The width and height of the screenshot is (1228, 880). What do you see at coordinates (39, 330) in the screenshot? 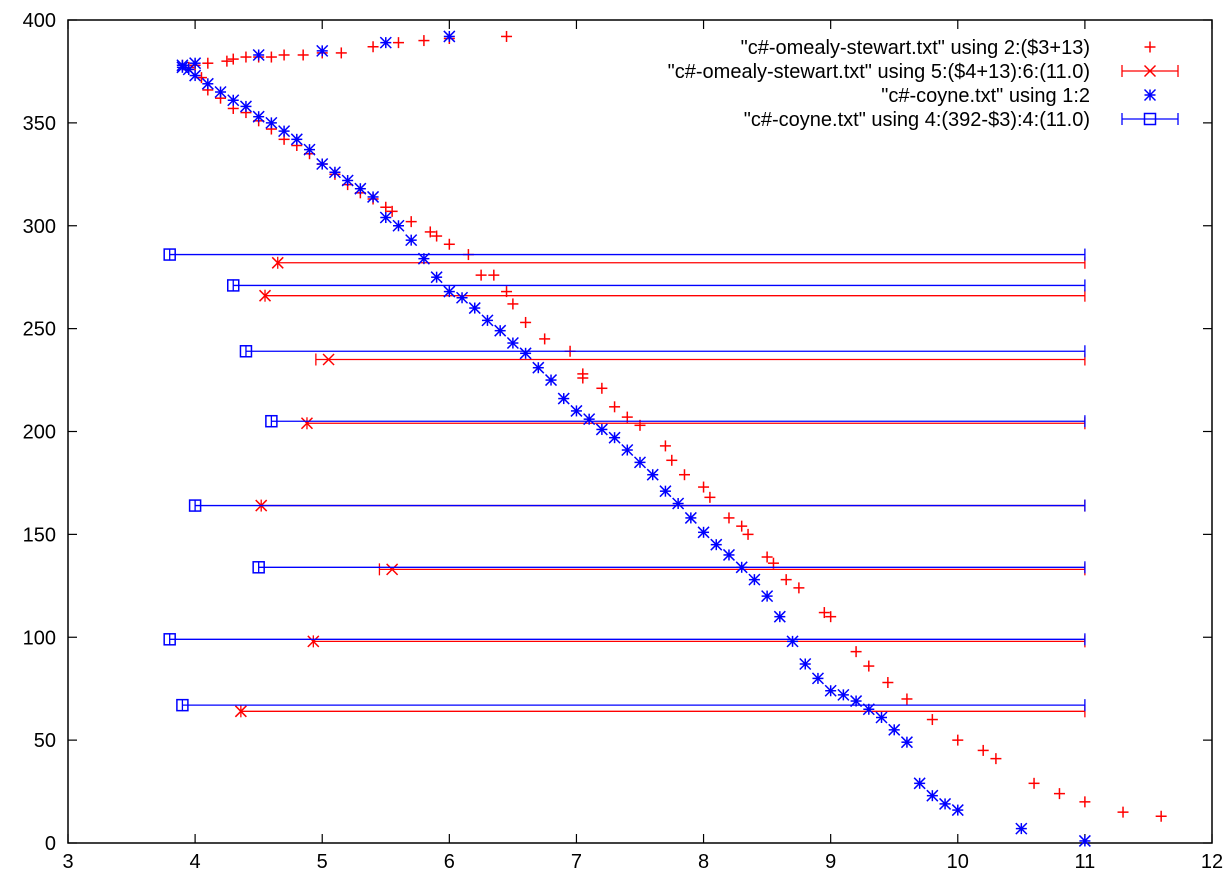
I see `y-tick-label: 250` at bounding box center [39, 330].